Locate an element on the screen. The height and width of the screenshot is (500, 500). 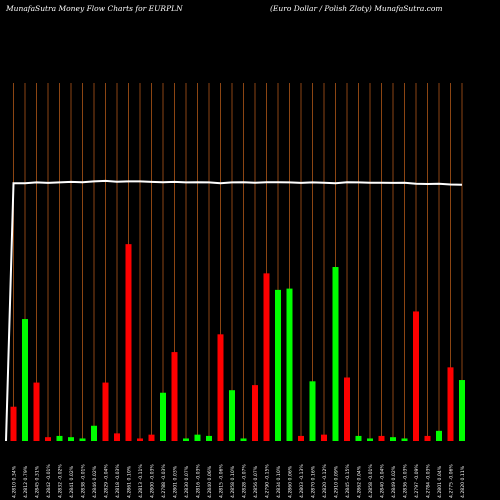
x-tick-label: 4.2788 -0.03% is located at coordinates (164, 481).